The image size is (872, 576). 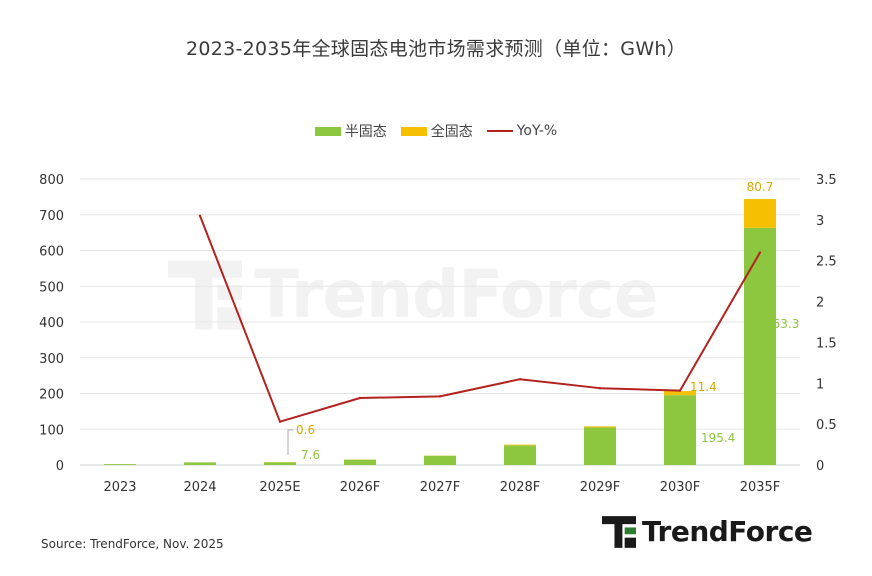 I want to click on data-label-all-solid: 11.4, so click(x=703, y=387).